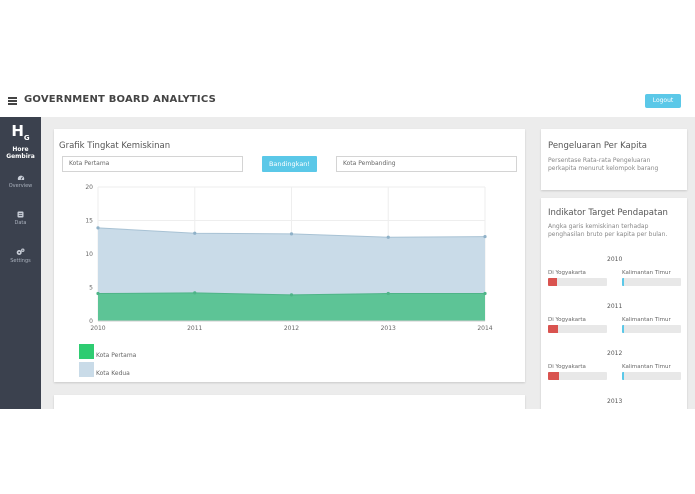 The height and width of the screenshot is (494, 695). Describe the element at coordinates (12, 101) in the screenshot. I see `menu-icon` at that location.